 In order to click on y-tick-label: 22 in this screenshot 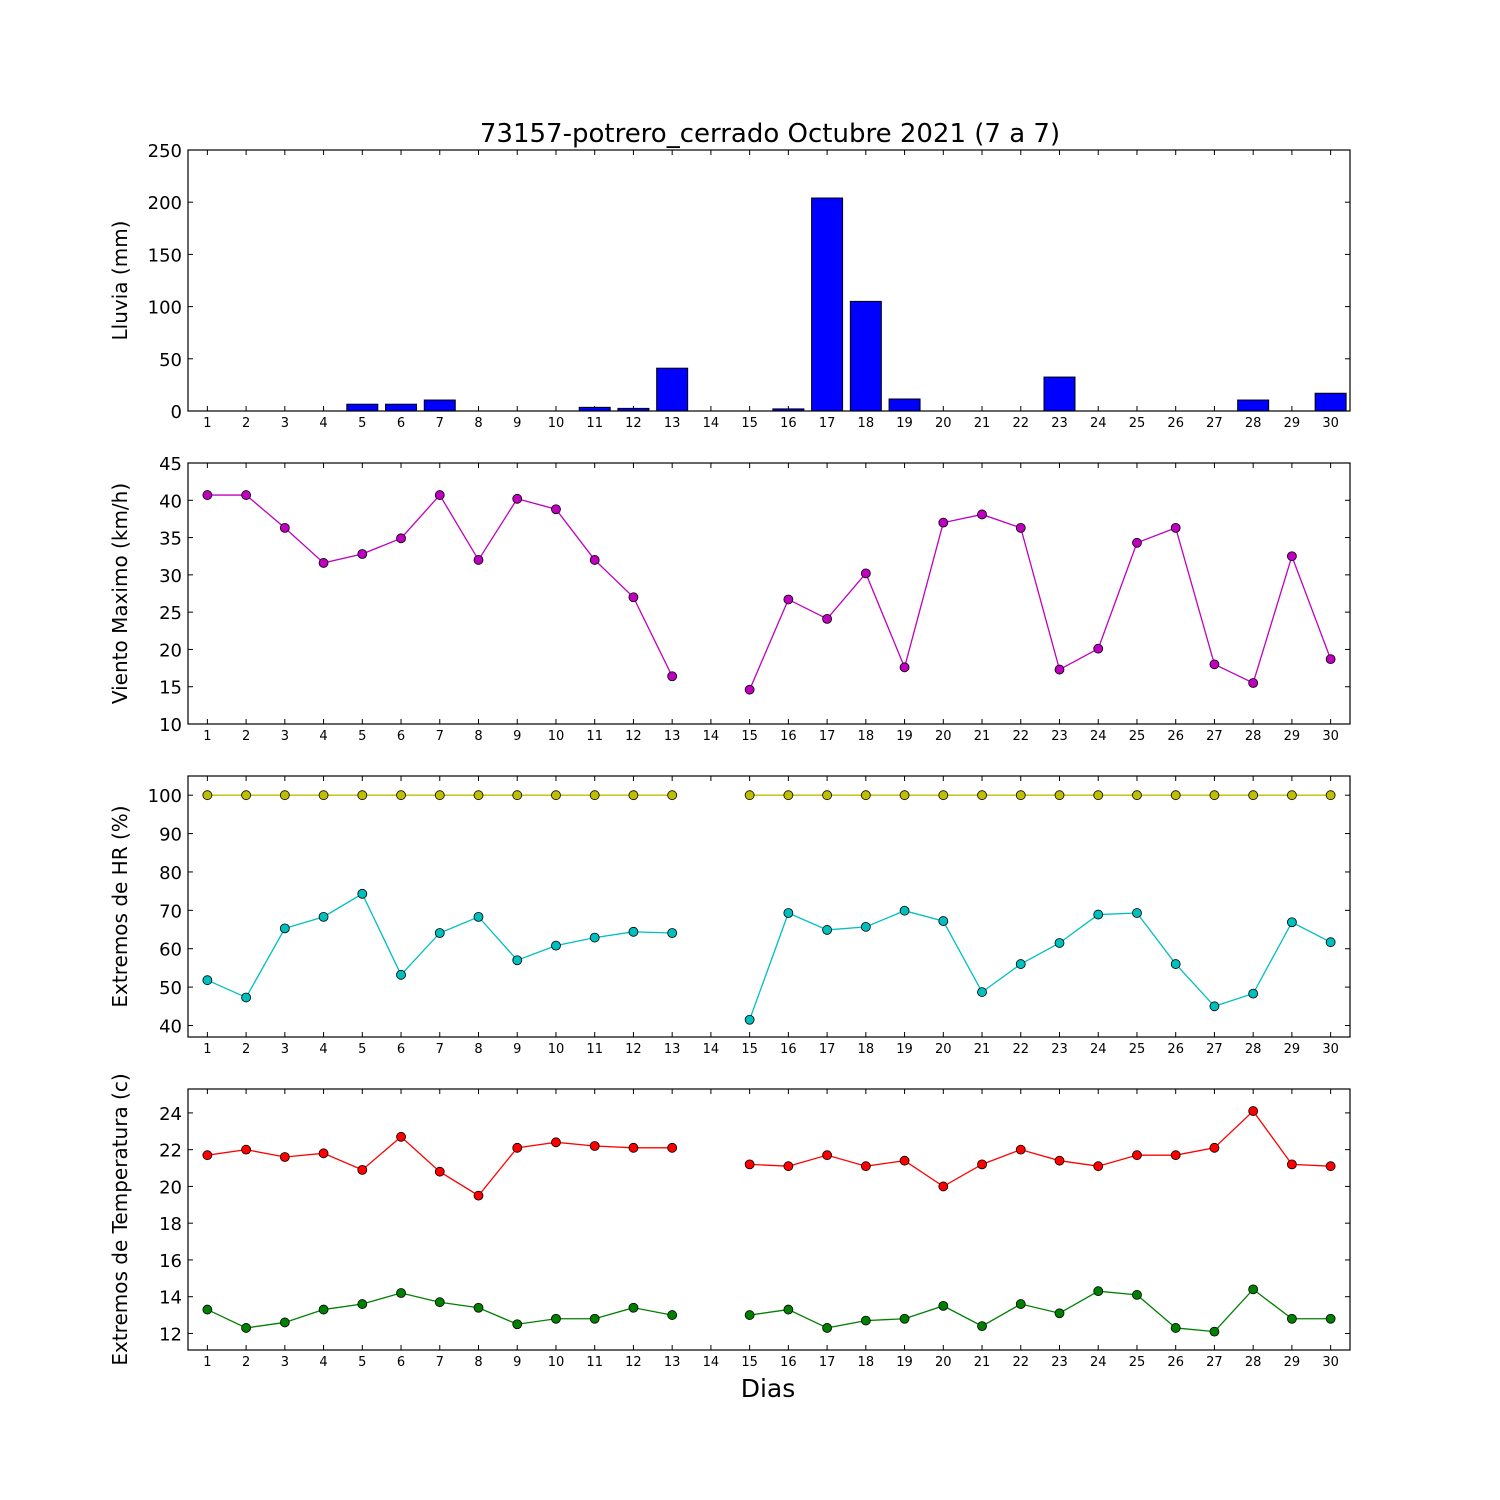, I will do `click(170, 1151)`.